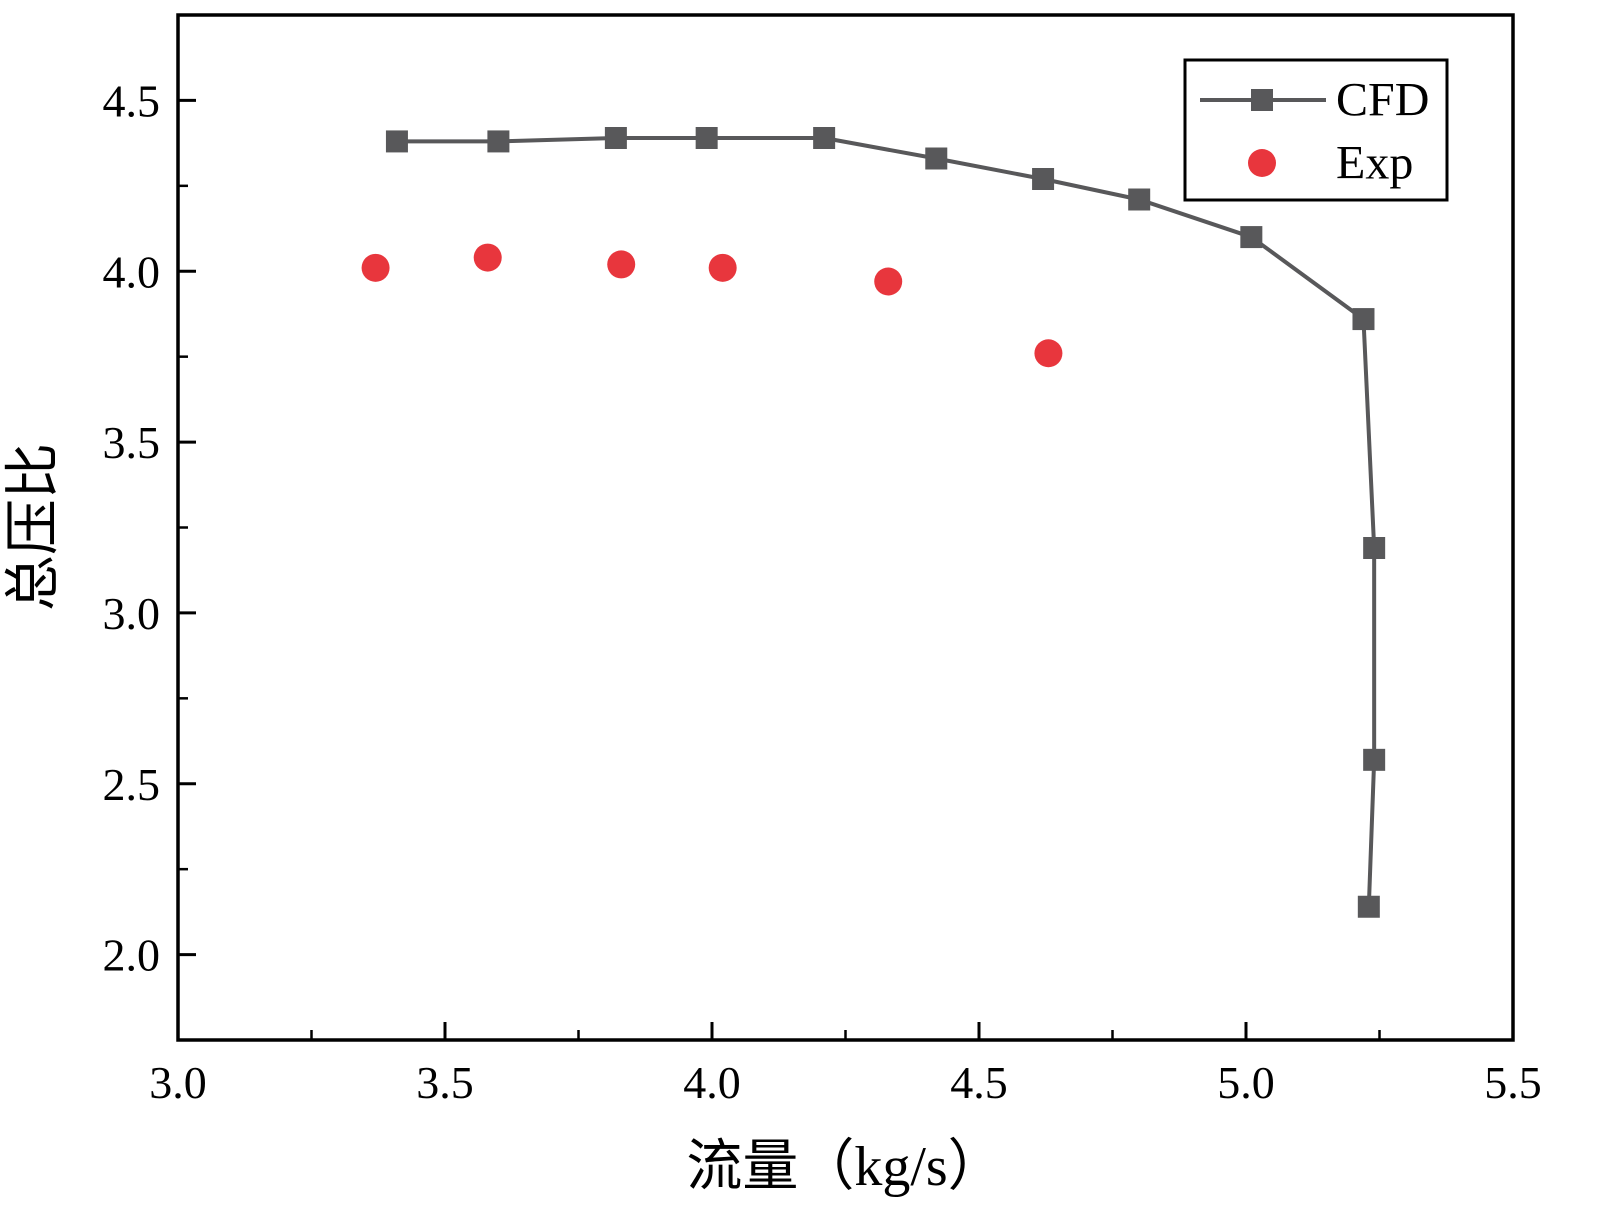 Image resolution: width=1600 pixels, height=1224 pixels. Describe the element at coordinates (149, 528) in the screenshot. I see `y-axis-ticks: 2.0 2.5 3.0 3.5 4.0 4.5` at that location.